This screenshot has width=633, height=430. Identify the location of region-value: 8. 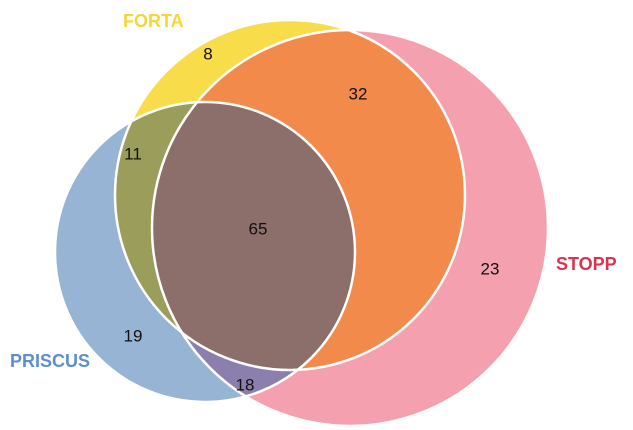
(207, 53).